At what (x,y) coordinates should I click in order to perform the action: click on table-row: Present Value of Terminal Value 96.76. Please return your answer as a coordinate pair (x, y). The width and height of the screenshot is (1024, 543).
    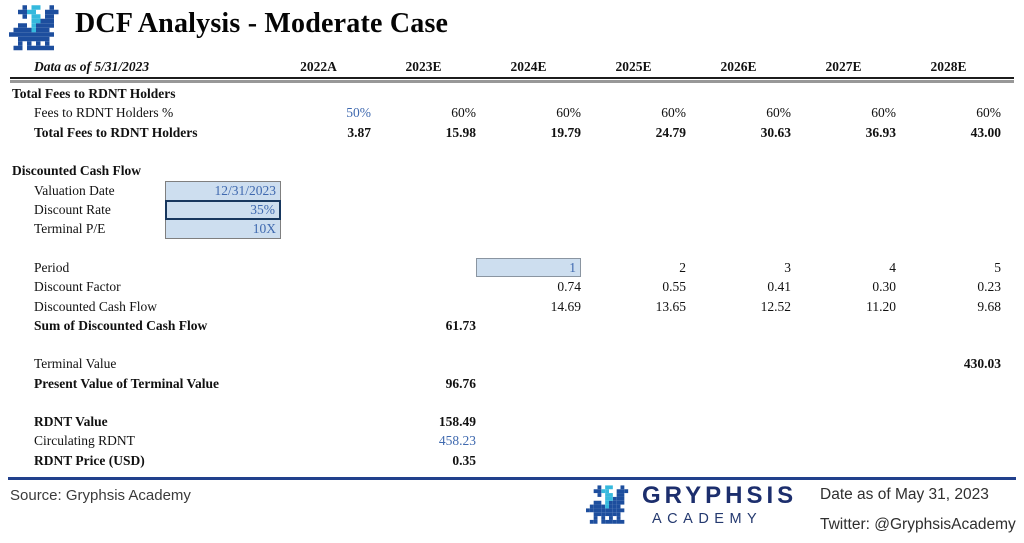
    Looking at the image, I should click on (505, 383).